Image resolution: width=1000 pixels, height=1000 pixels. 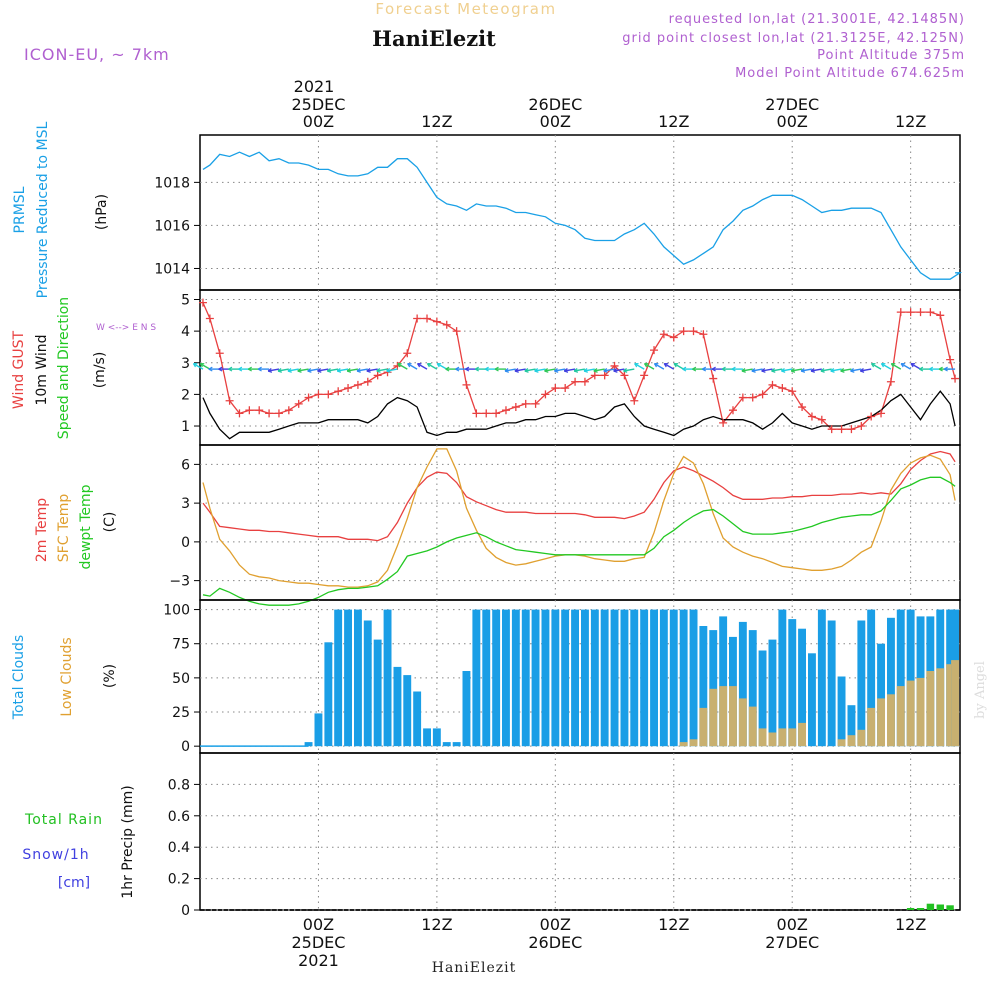 I want to click on watermark: by Angel, so click(x=980, y=690).